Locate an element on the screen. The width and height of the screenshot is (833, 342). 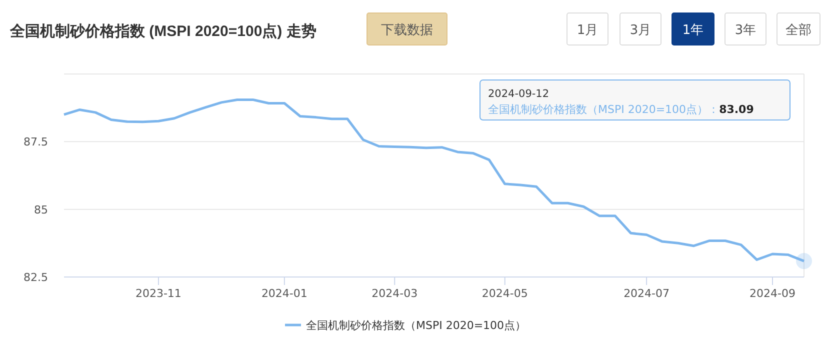
annotation: 2024-09-12 is located at coordinates (519, 94).